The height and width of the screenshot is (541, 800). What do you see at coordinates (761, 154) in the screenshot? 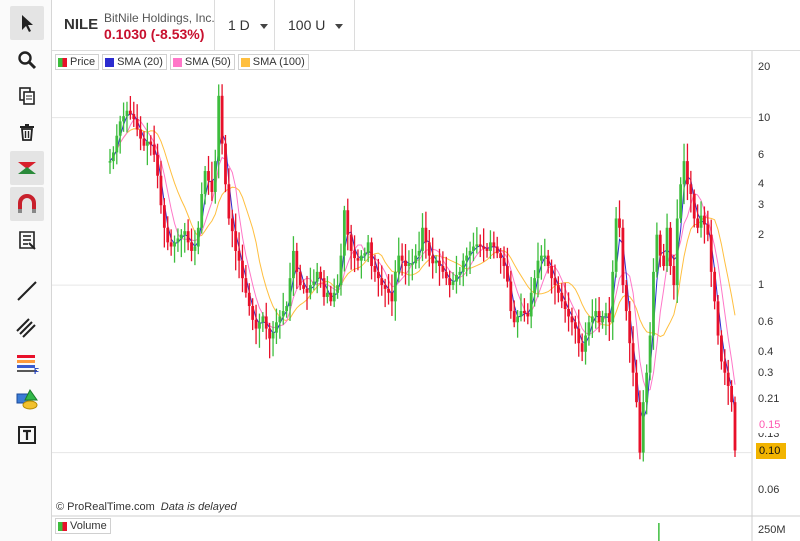
I see `y-tick-label: 6` at bounding box center [761, 154].